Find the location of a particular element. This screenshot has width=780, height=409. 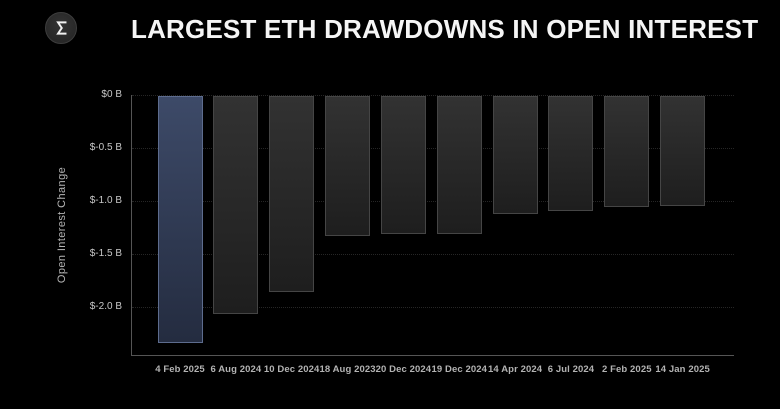

y-axis-tick-label: $-1.0 B is located at coordinates (105, 200).